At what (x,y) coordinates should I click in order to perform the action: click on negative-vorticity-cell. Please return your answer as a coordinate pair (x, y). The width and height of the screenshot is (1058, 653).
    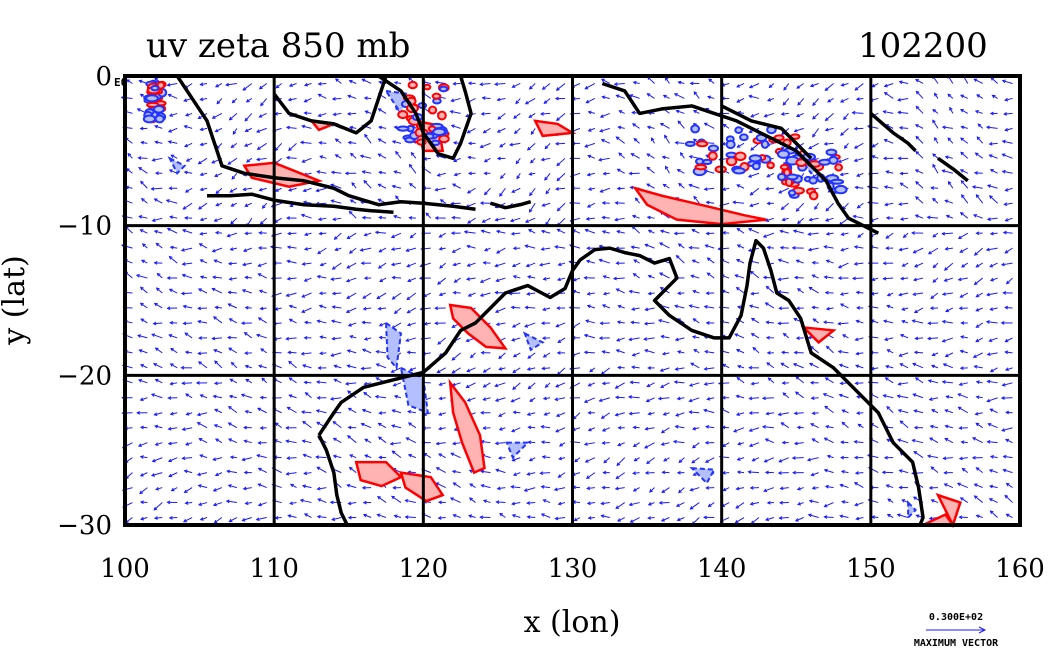
    Looking at the image, I should click on (765, 144).